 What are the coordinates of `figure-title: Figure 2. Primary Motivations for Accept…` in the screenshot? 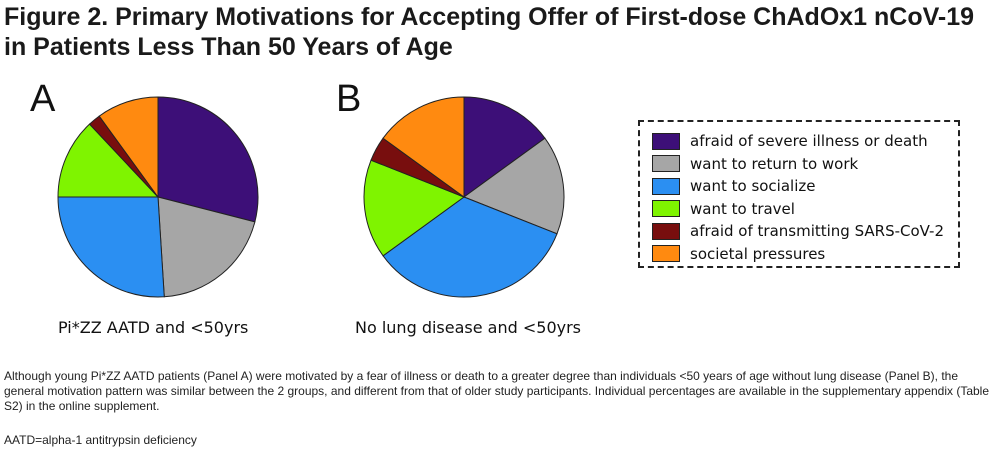 It's located at (489, 32).